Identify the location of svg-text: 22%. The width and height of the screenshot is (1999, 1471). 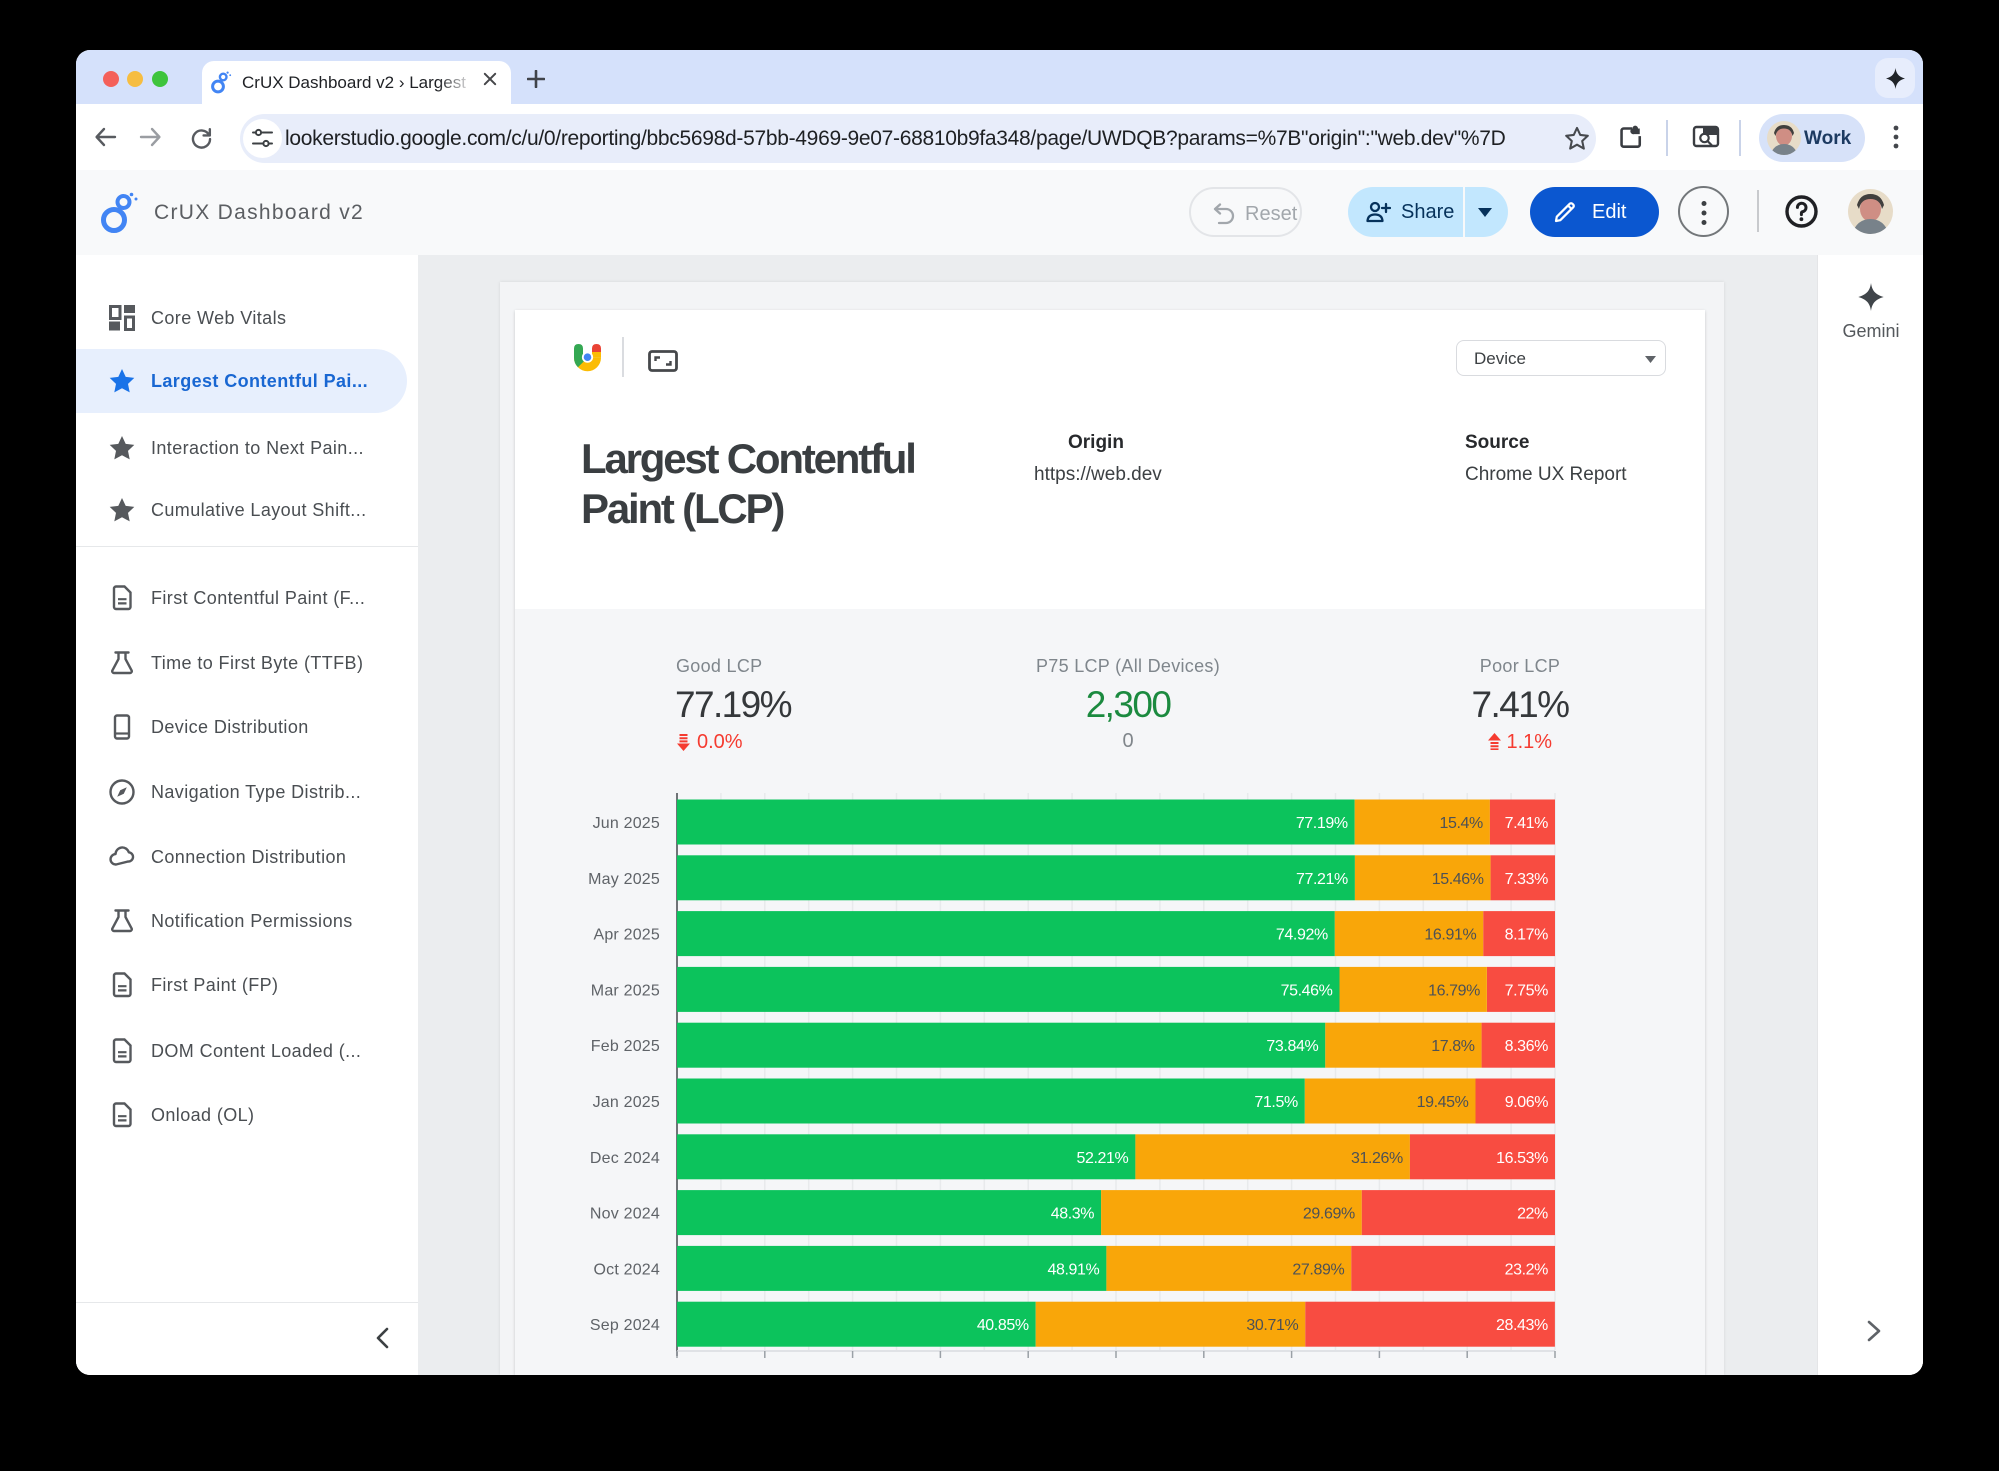
(1532, 1214).